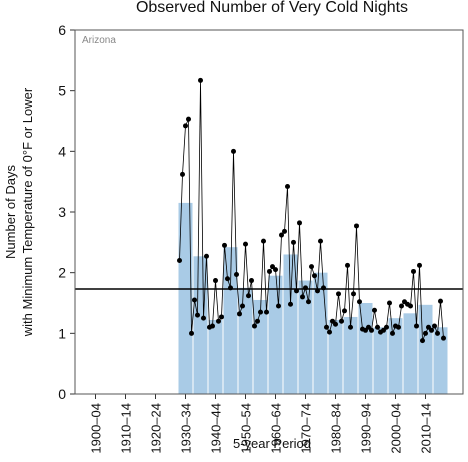 The image size is (468, 462). What do you see at coordinates (186, 428) in the screenshot?
I see `x-tick-label: 1930–34` at bounding box center [186, 428].